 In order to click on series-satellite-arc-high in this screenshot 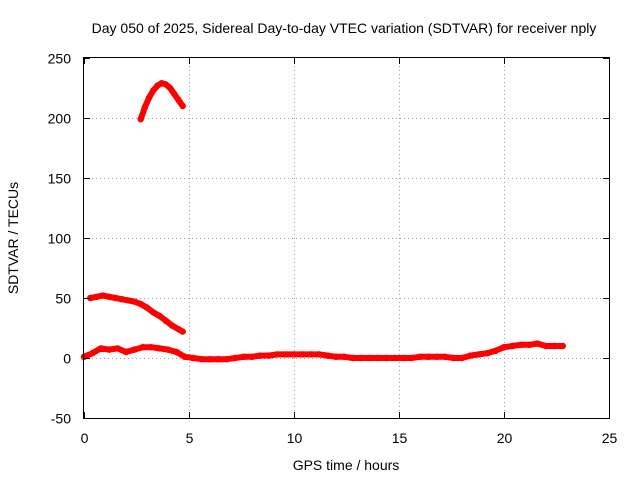, I will do `click(161, 101)`.